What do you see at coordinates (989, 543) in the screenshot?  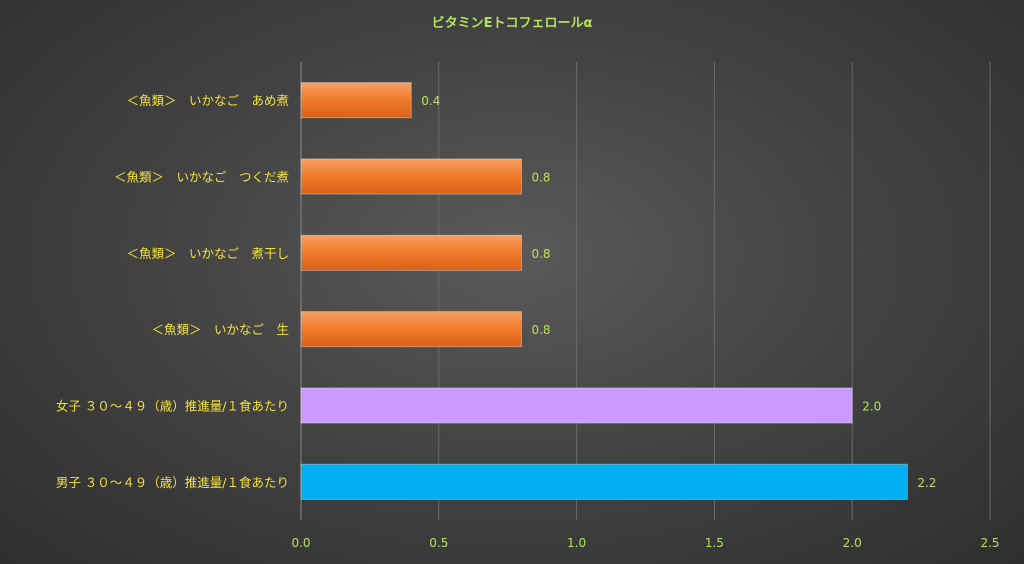 I see `x-tick-label: 2.5` at bounding box center [989, 543].